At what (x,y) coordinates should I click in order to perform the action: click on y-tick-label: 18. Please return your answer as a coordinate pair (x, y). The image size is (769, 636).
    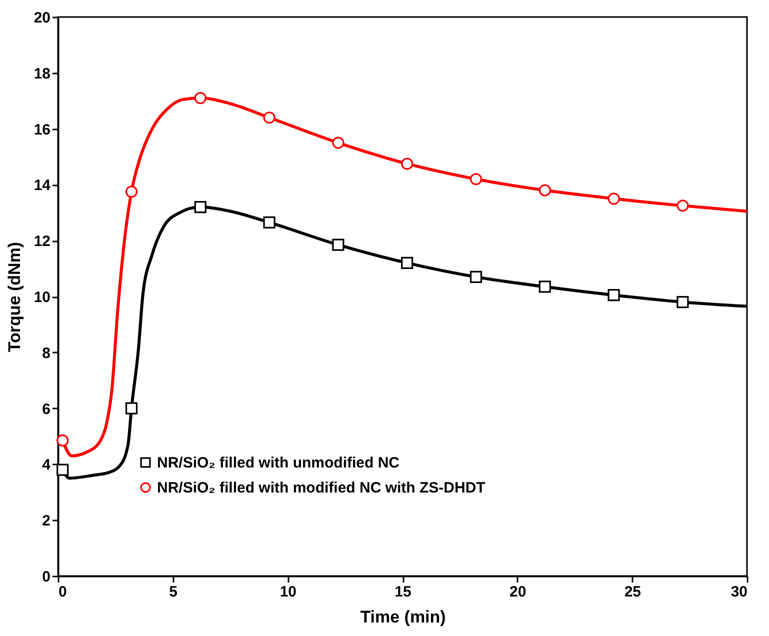
    Looking at the image, I should click on (42, 73).